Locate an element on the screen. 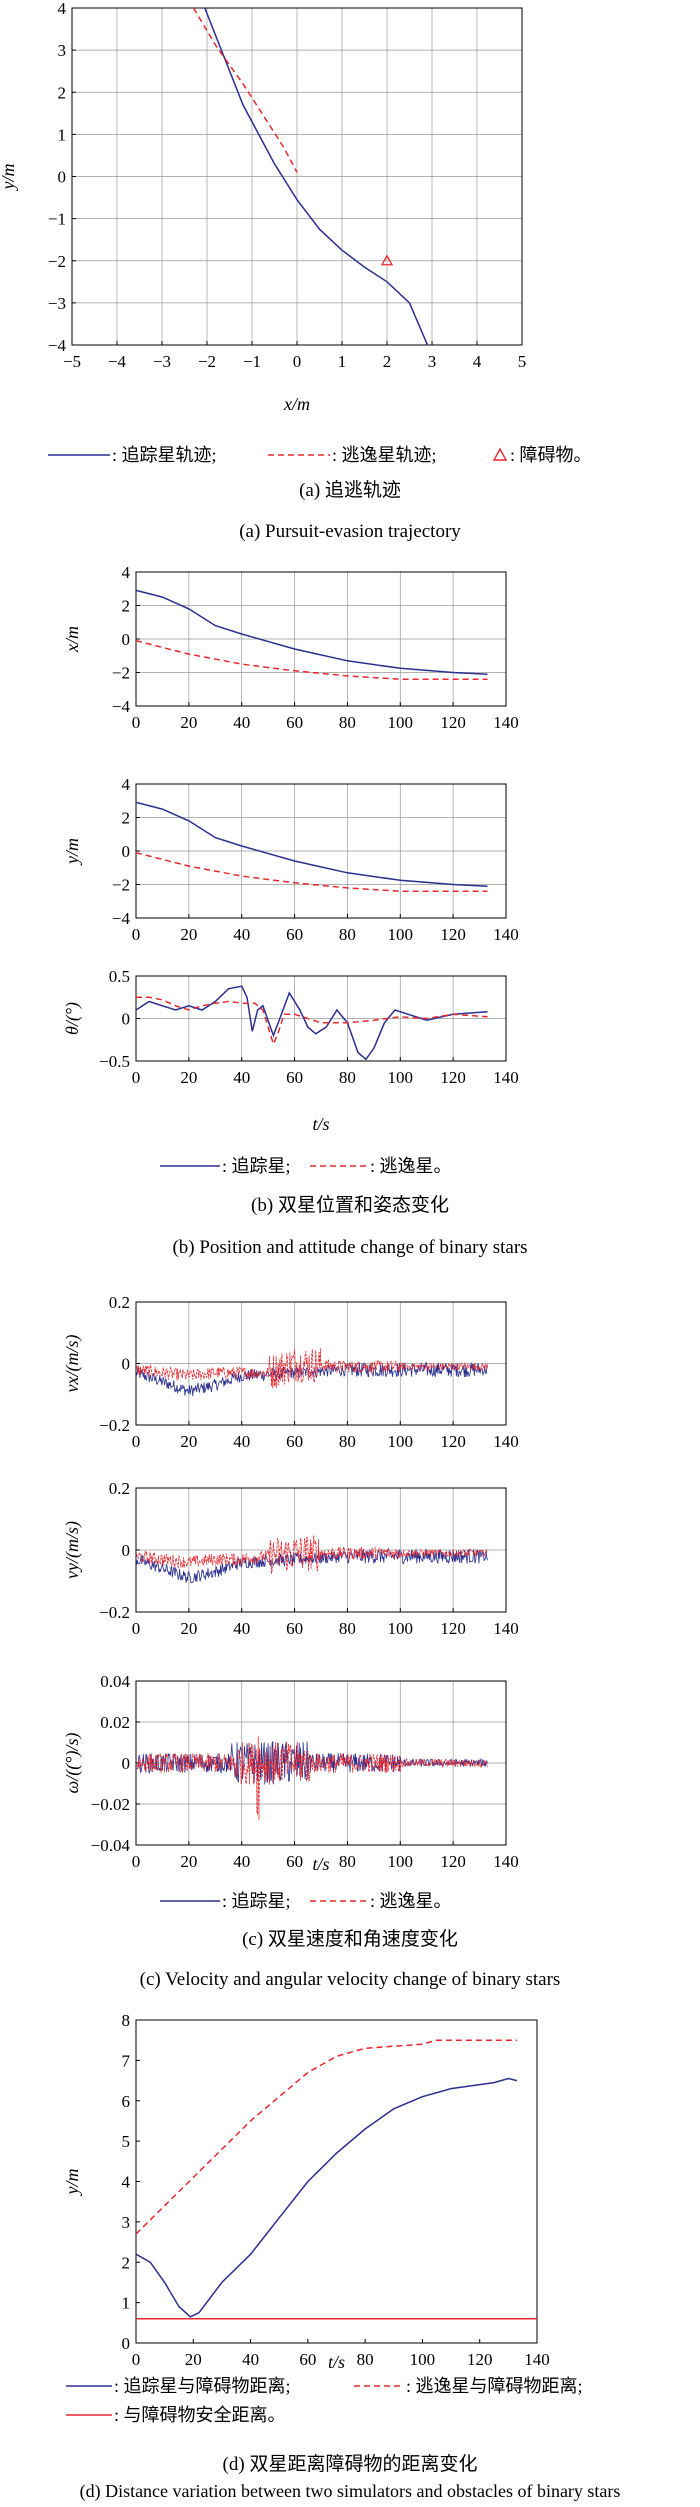 Image resolution: width=700 pixels, height=2507 pixels. c_vy-xtick-label-4: 80 is located at coordinates (347, 1628).